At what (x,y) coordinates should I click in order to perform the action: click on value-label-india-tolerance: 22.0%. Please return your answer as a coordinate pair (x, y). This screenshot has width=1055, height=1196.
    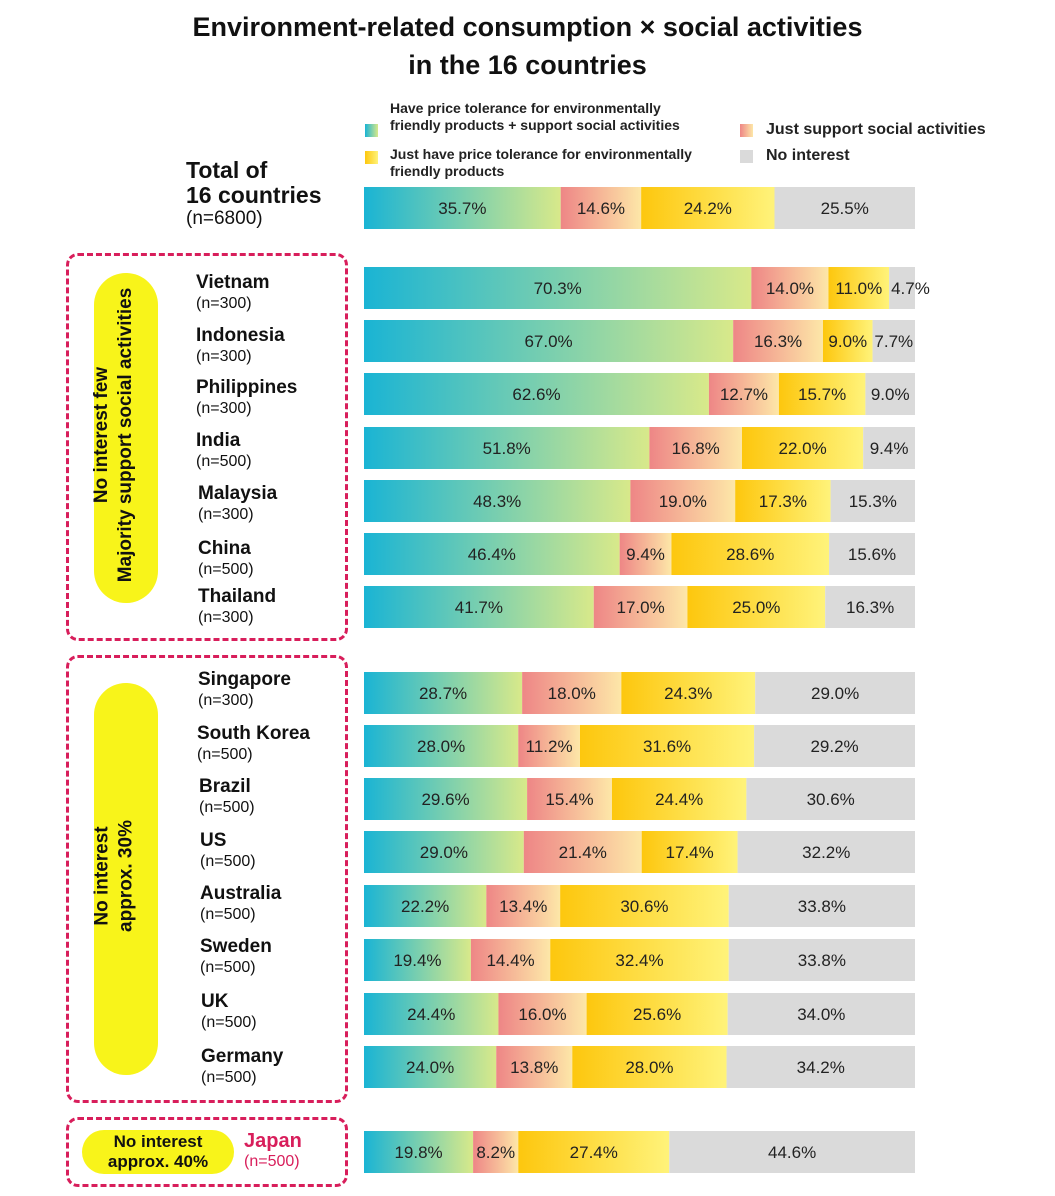
    Looking at the image, I should click on (802, 448).